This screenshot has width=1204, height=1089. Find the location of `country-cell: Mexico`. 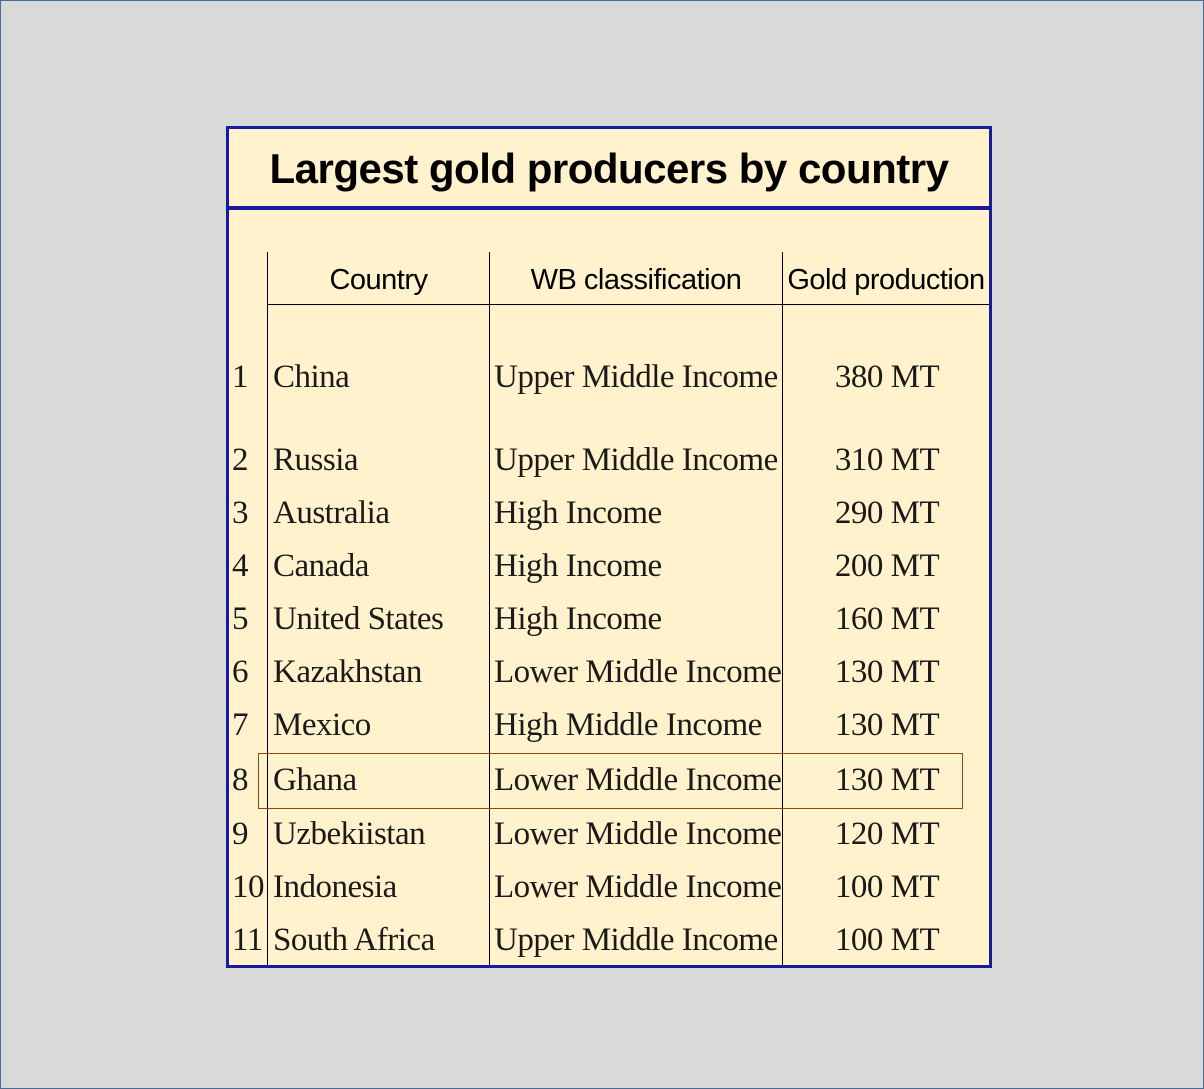

country-cell: Mexico is located at coordinates (322, 725).